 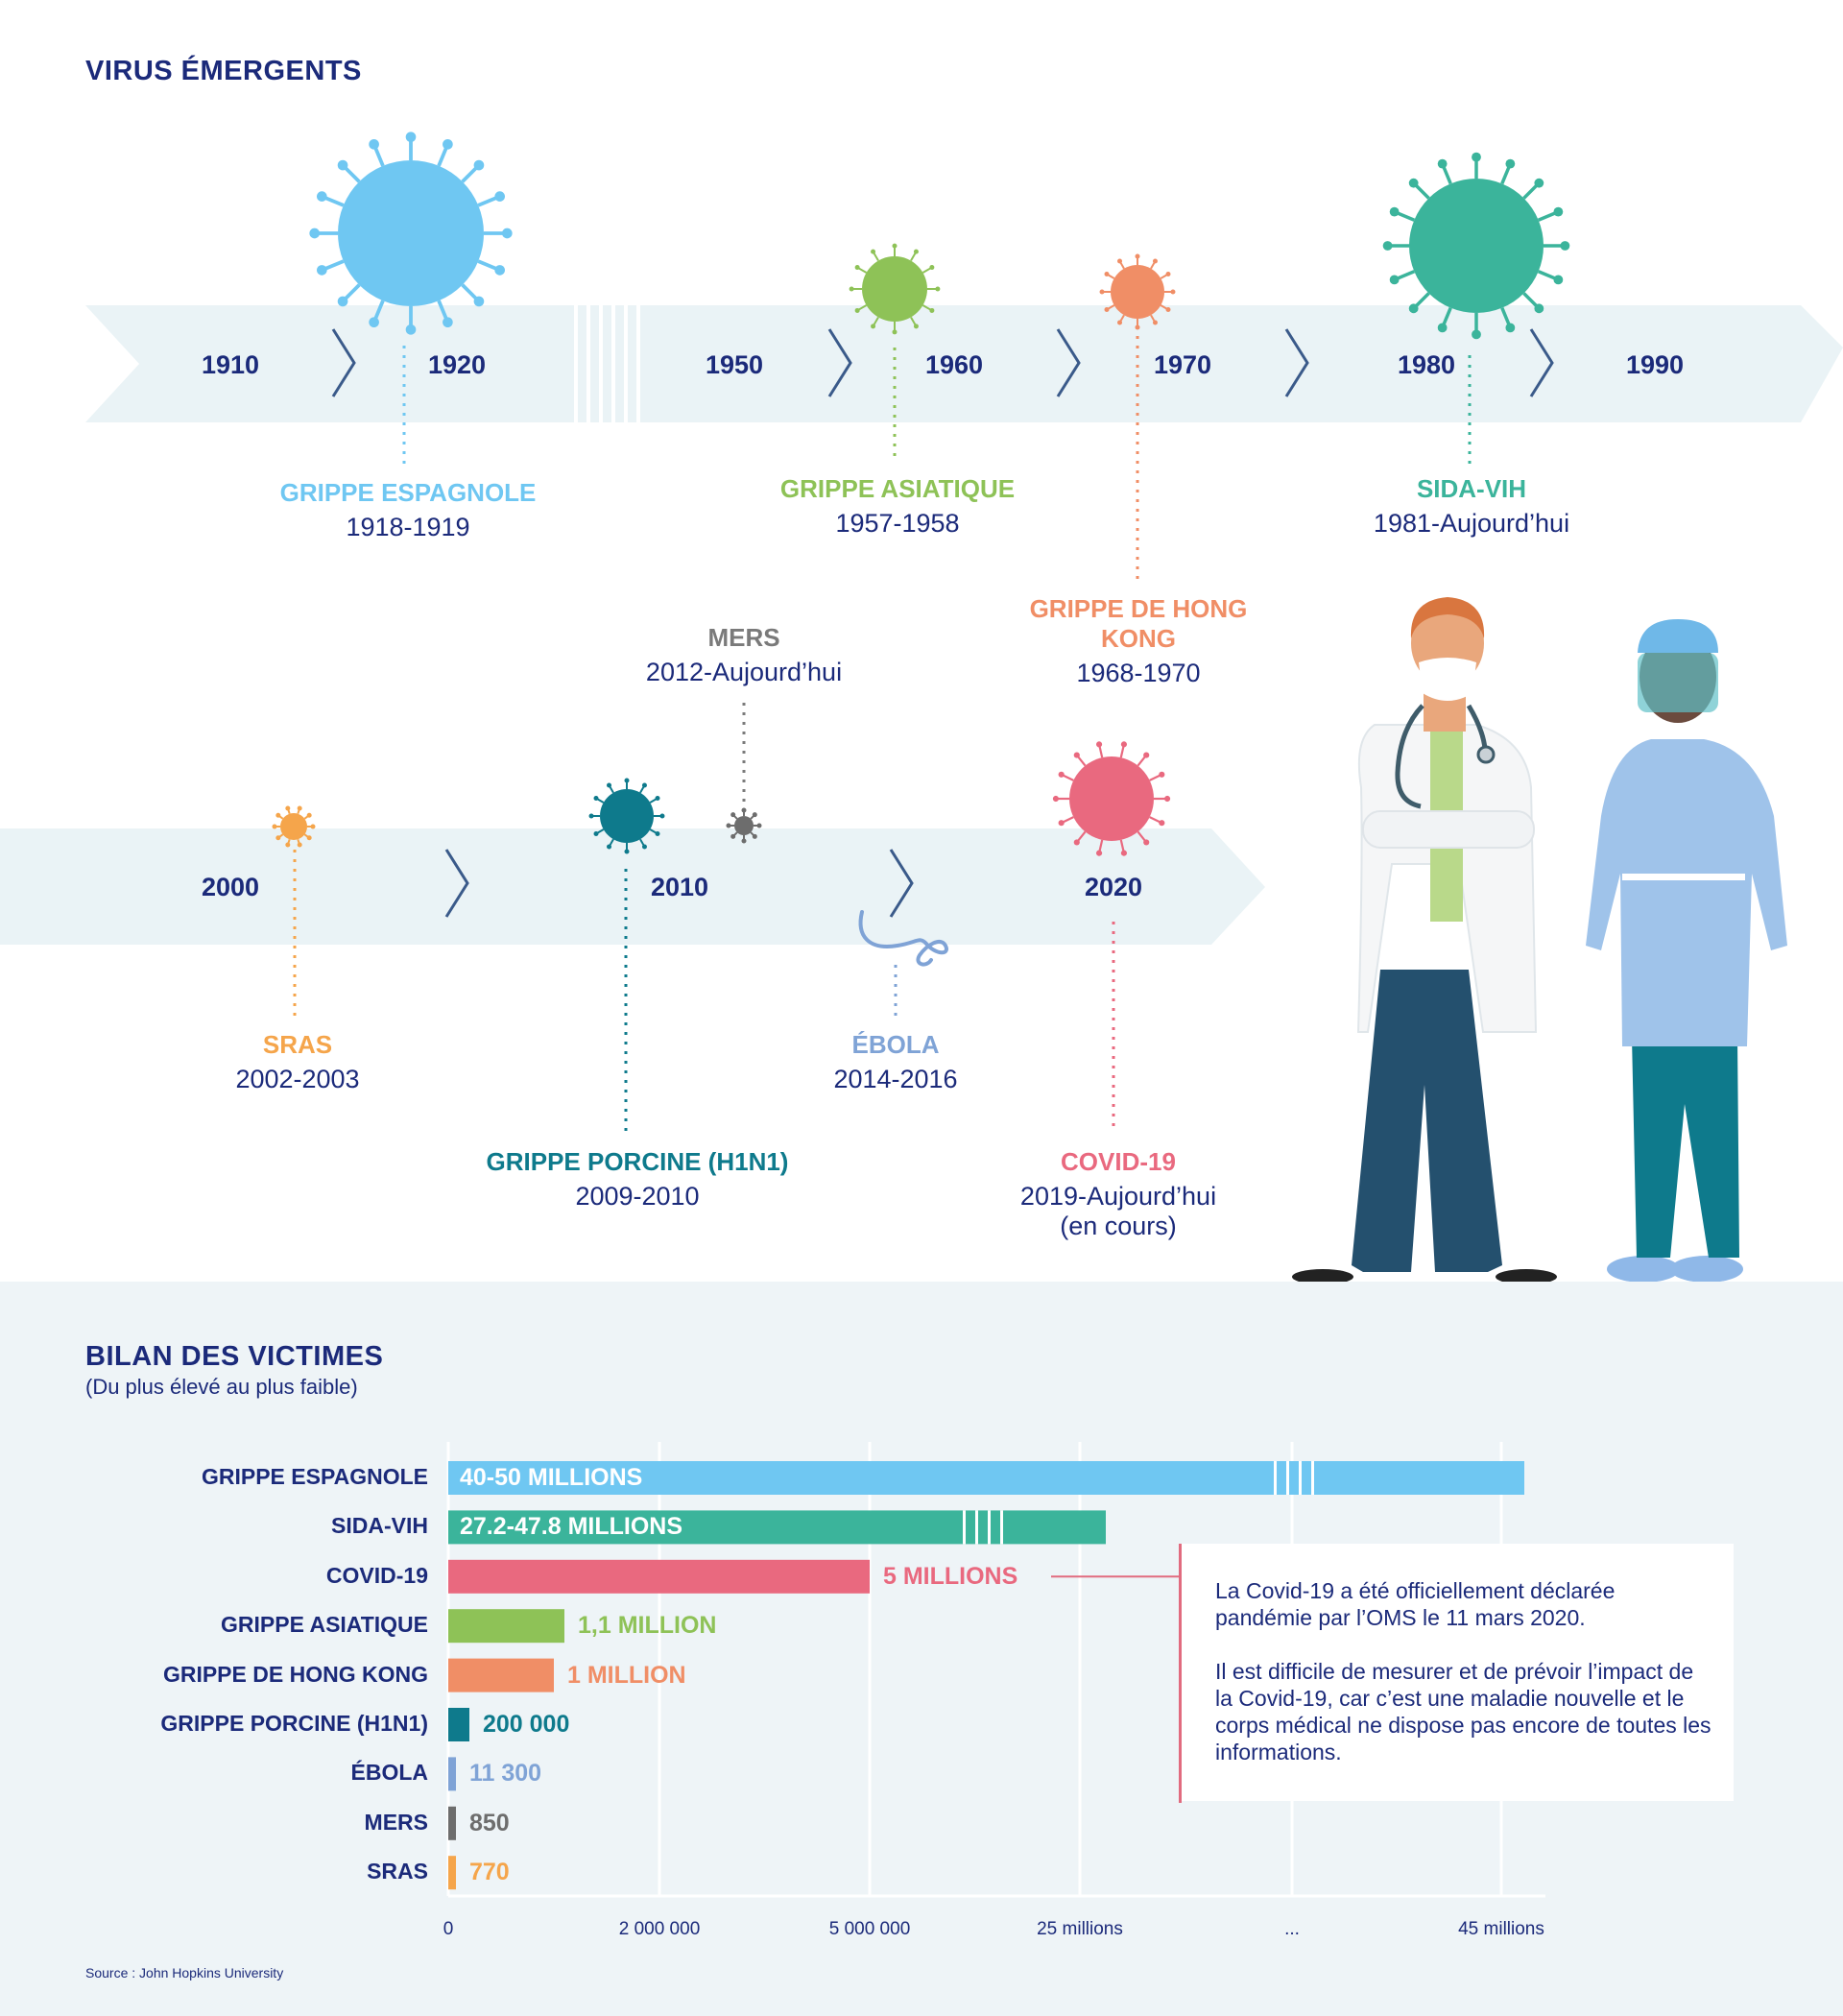 I want to click on nurse-illustration, so click(x=1686, y=950).